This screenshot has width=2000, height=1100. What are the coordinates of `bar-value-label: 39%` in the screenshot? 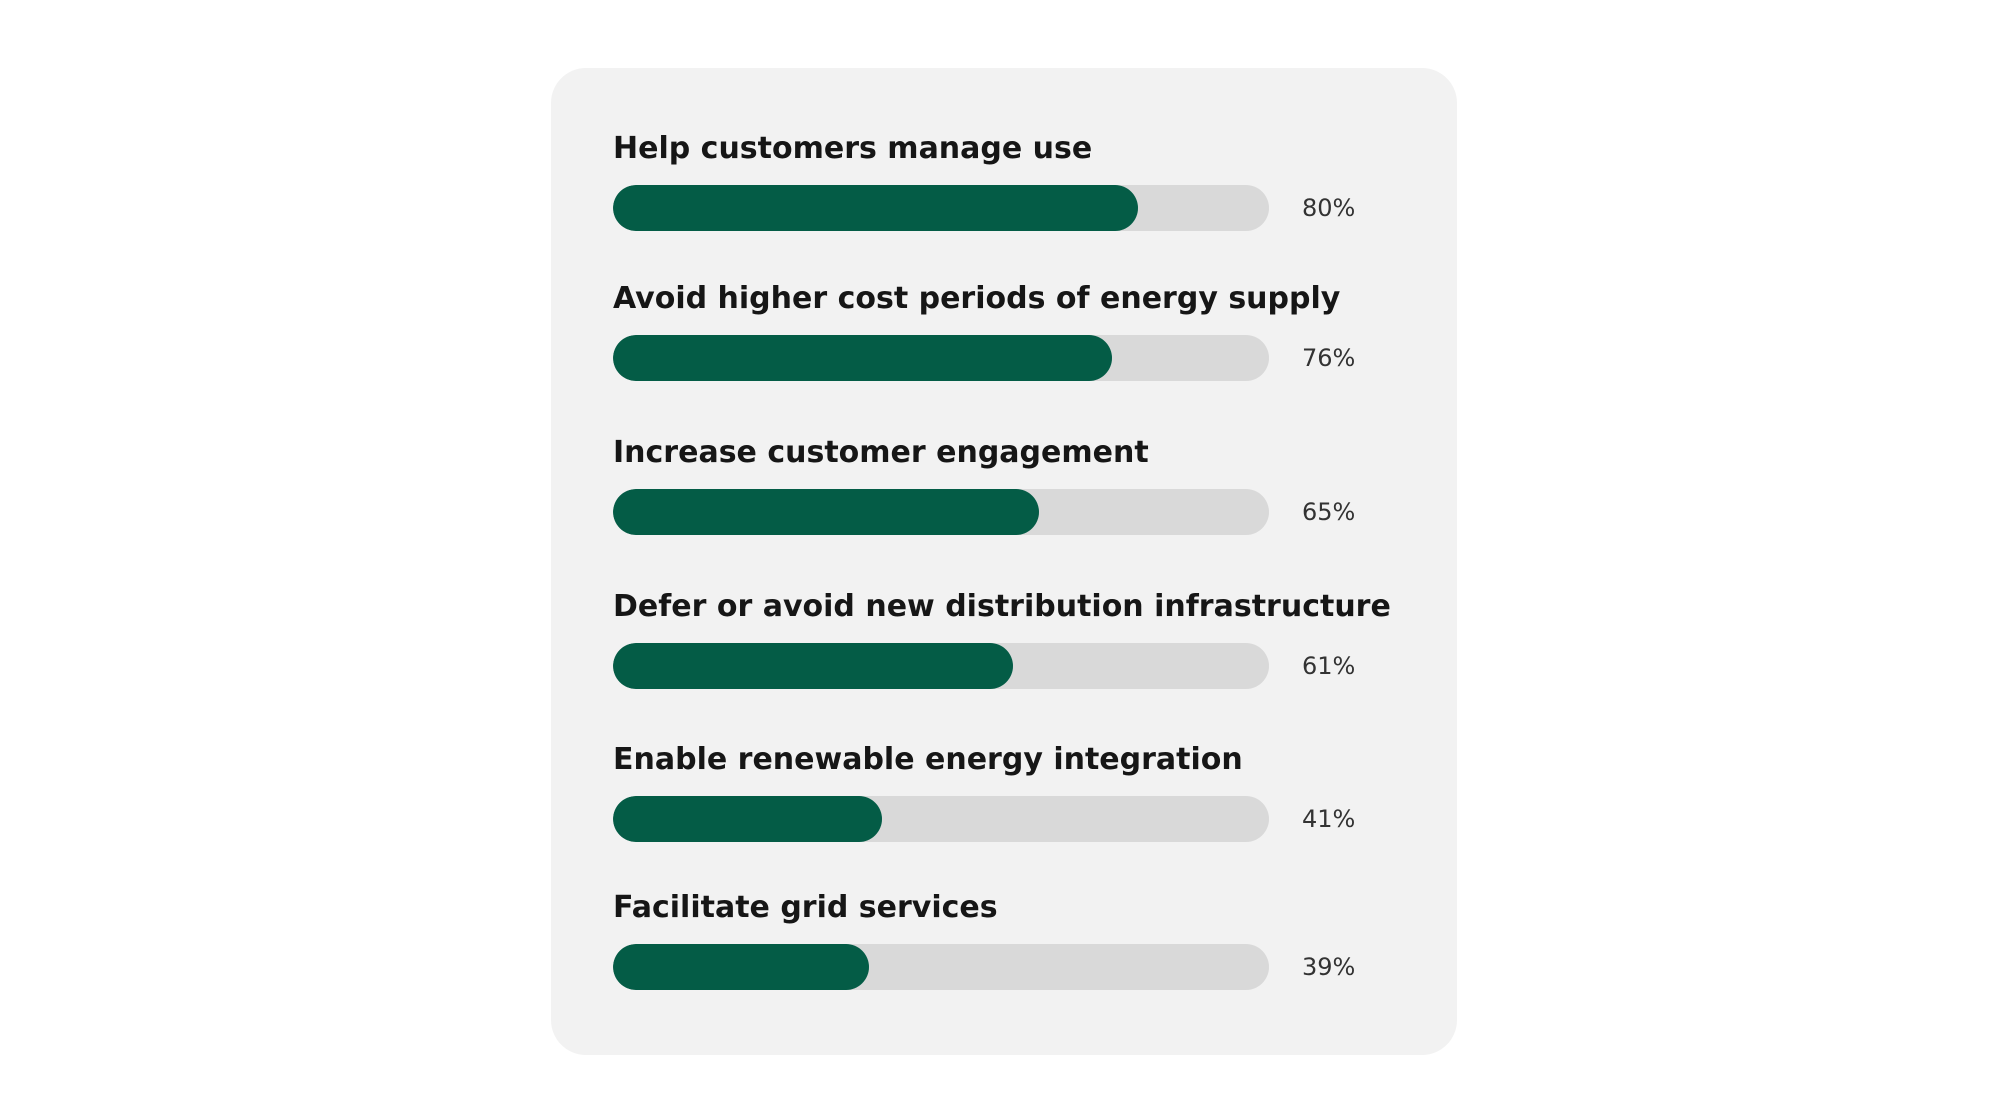 It's located at (1329, 967).